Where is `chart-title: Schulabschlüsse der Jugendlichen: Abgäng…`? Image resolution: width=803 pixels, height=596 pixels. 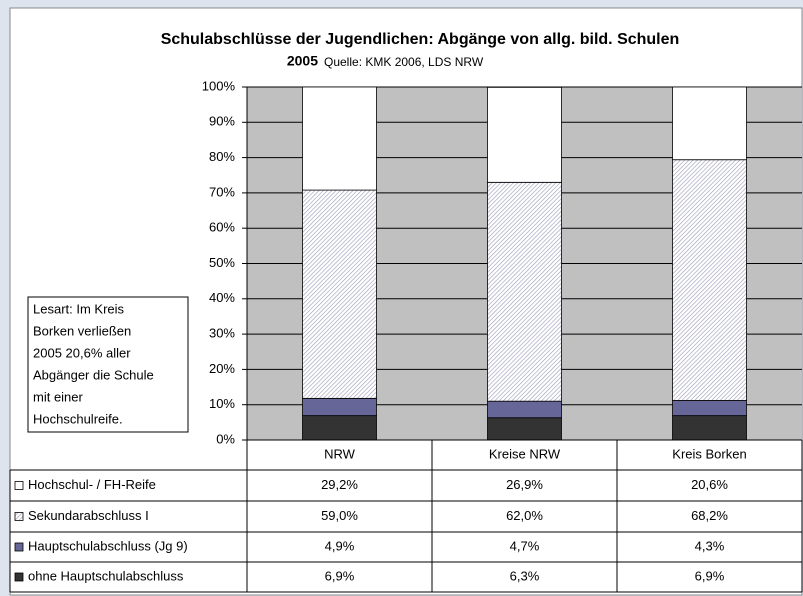 chart-title: Schulabschlüsse der Jugendlichen: Abgäng… is located at coordinates (420, 39).